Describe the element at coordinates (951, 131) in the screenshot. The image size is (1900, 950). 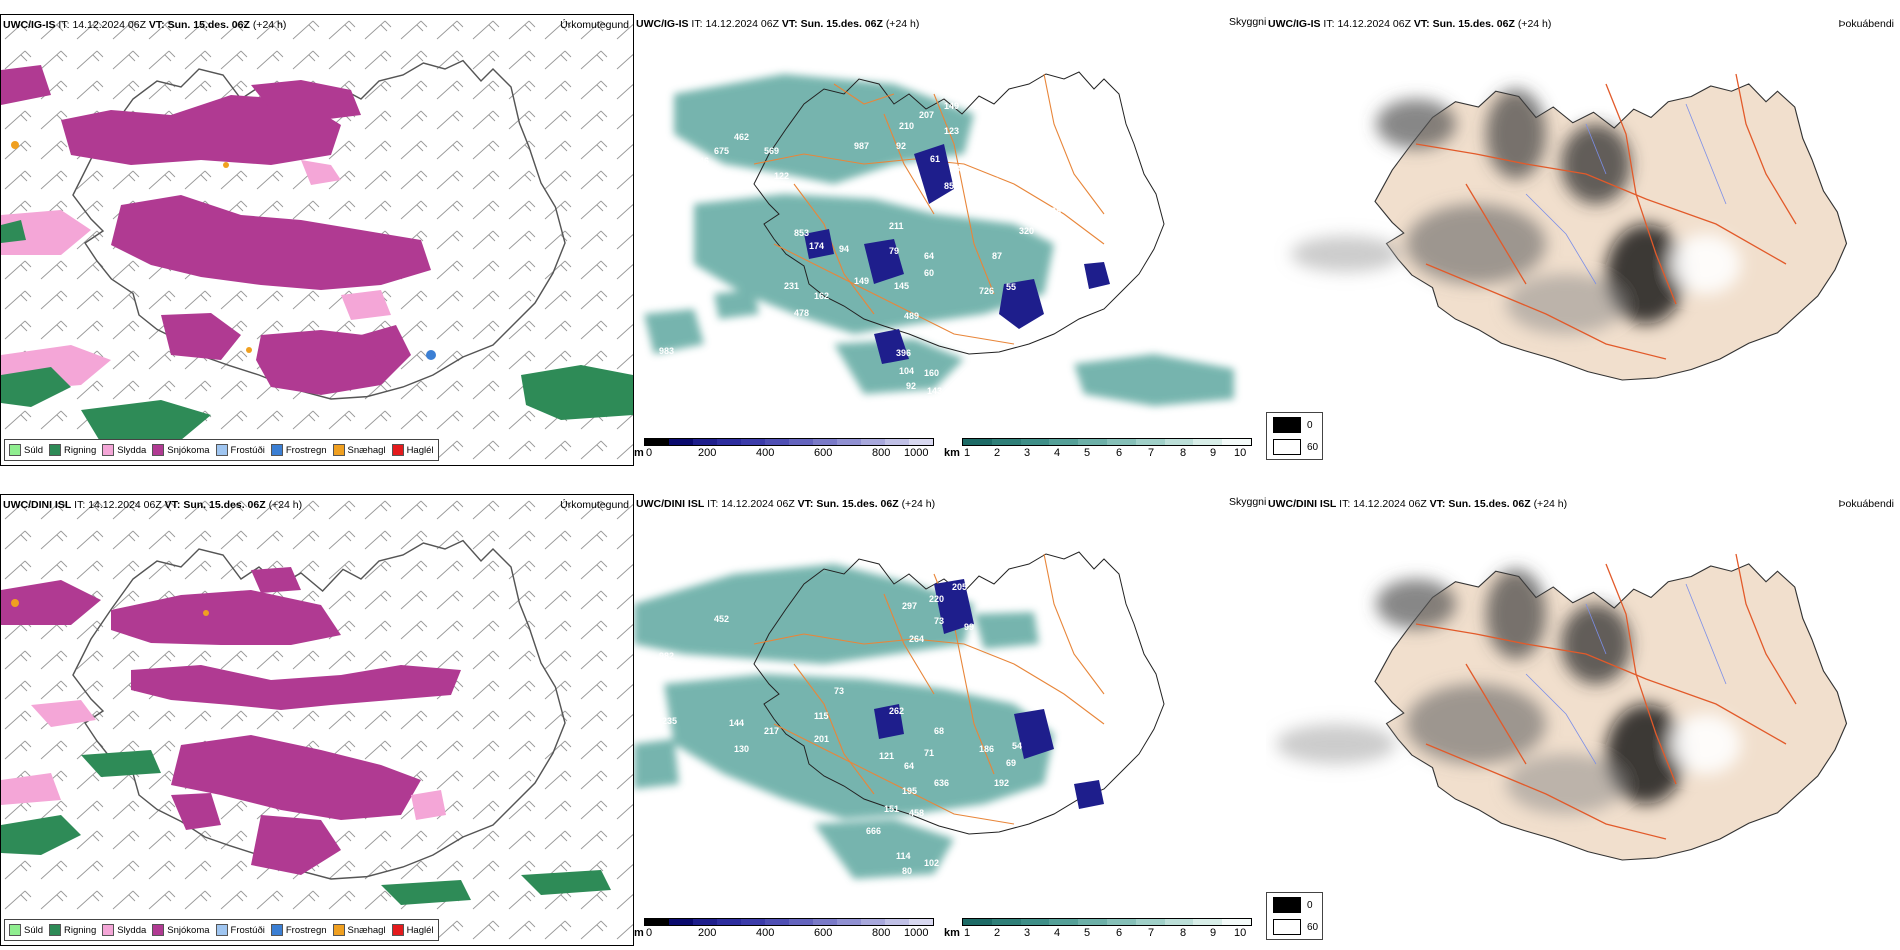
I see `map-label: 123` at that location.